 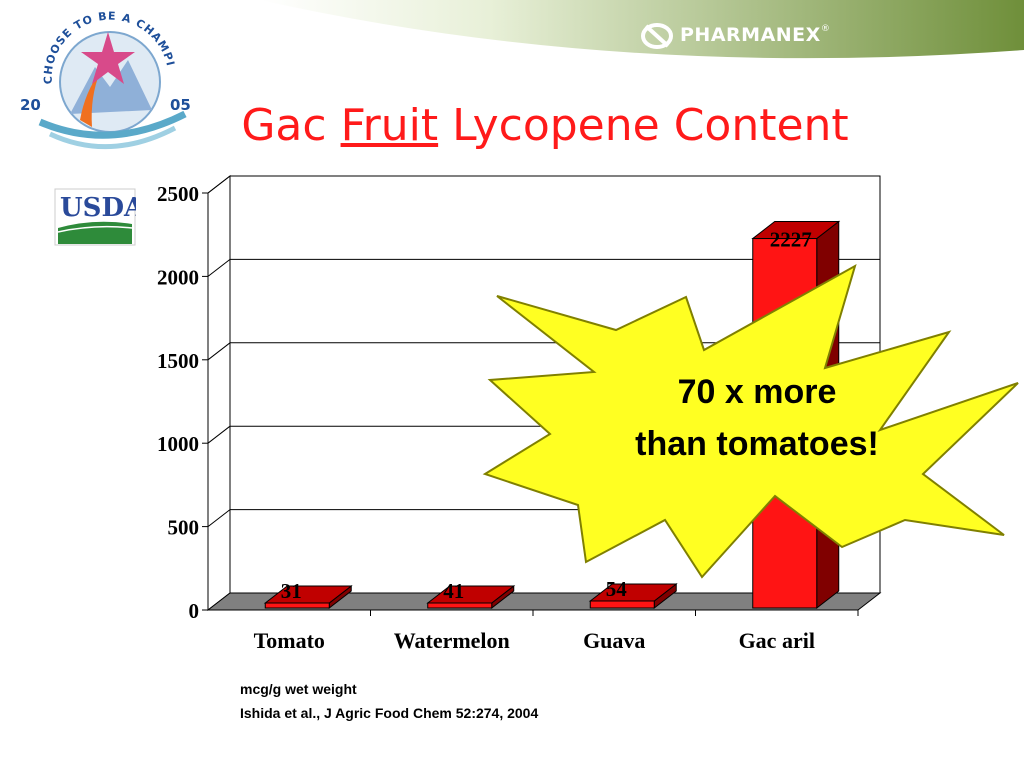 What do you see at coordinates (180, 105) in the screenshot?
I see `badge-year-right: 05` at bounding box center [180, 105].